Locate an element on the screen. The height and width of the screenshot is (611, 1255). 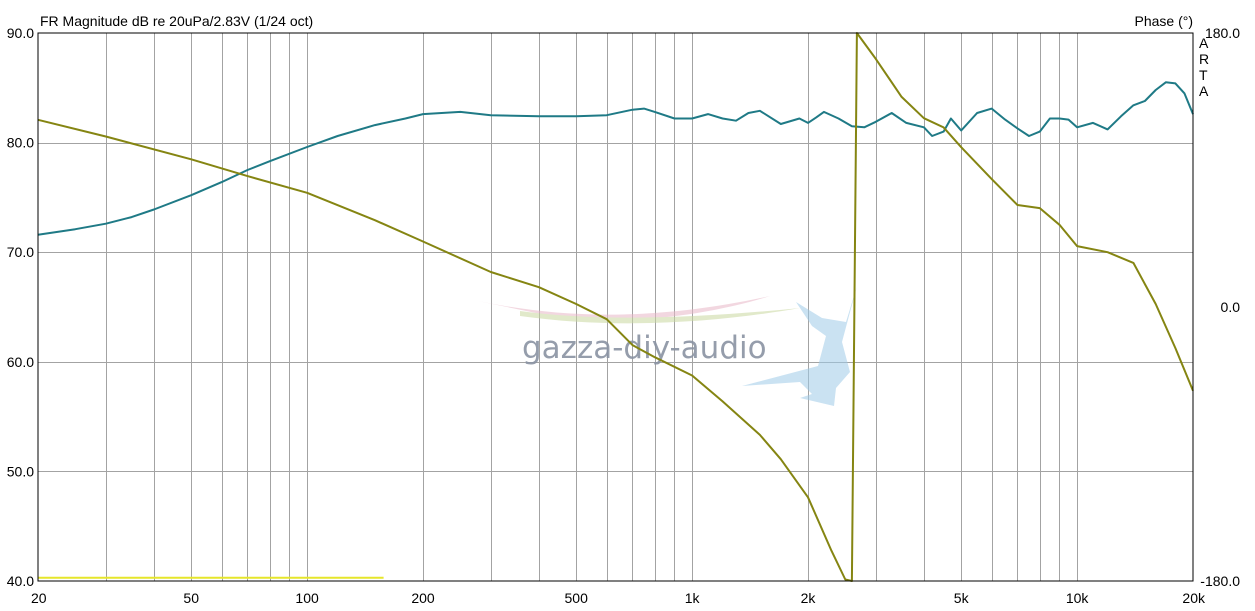
y-tick-label: 50.0 is located at coordinates (20, 471).